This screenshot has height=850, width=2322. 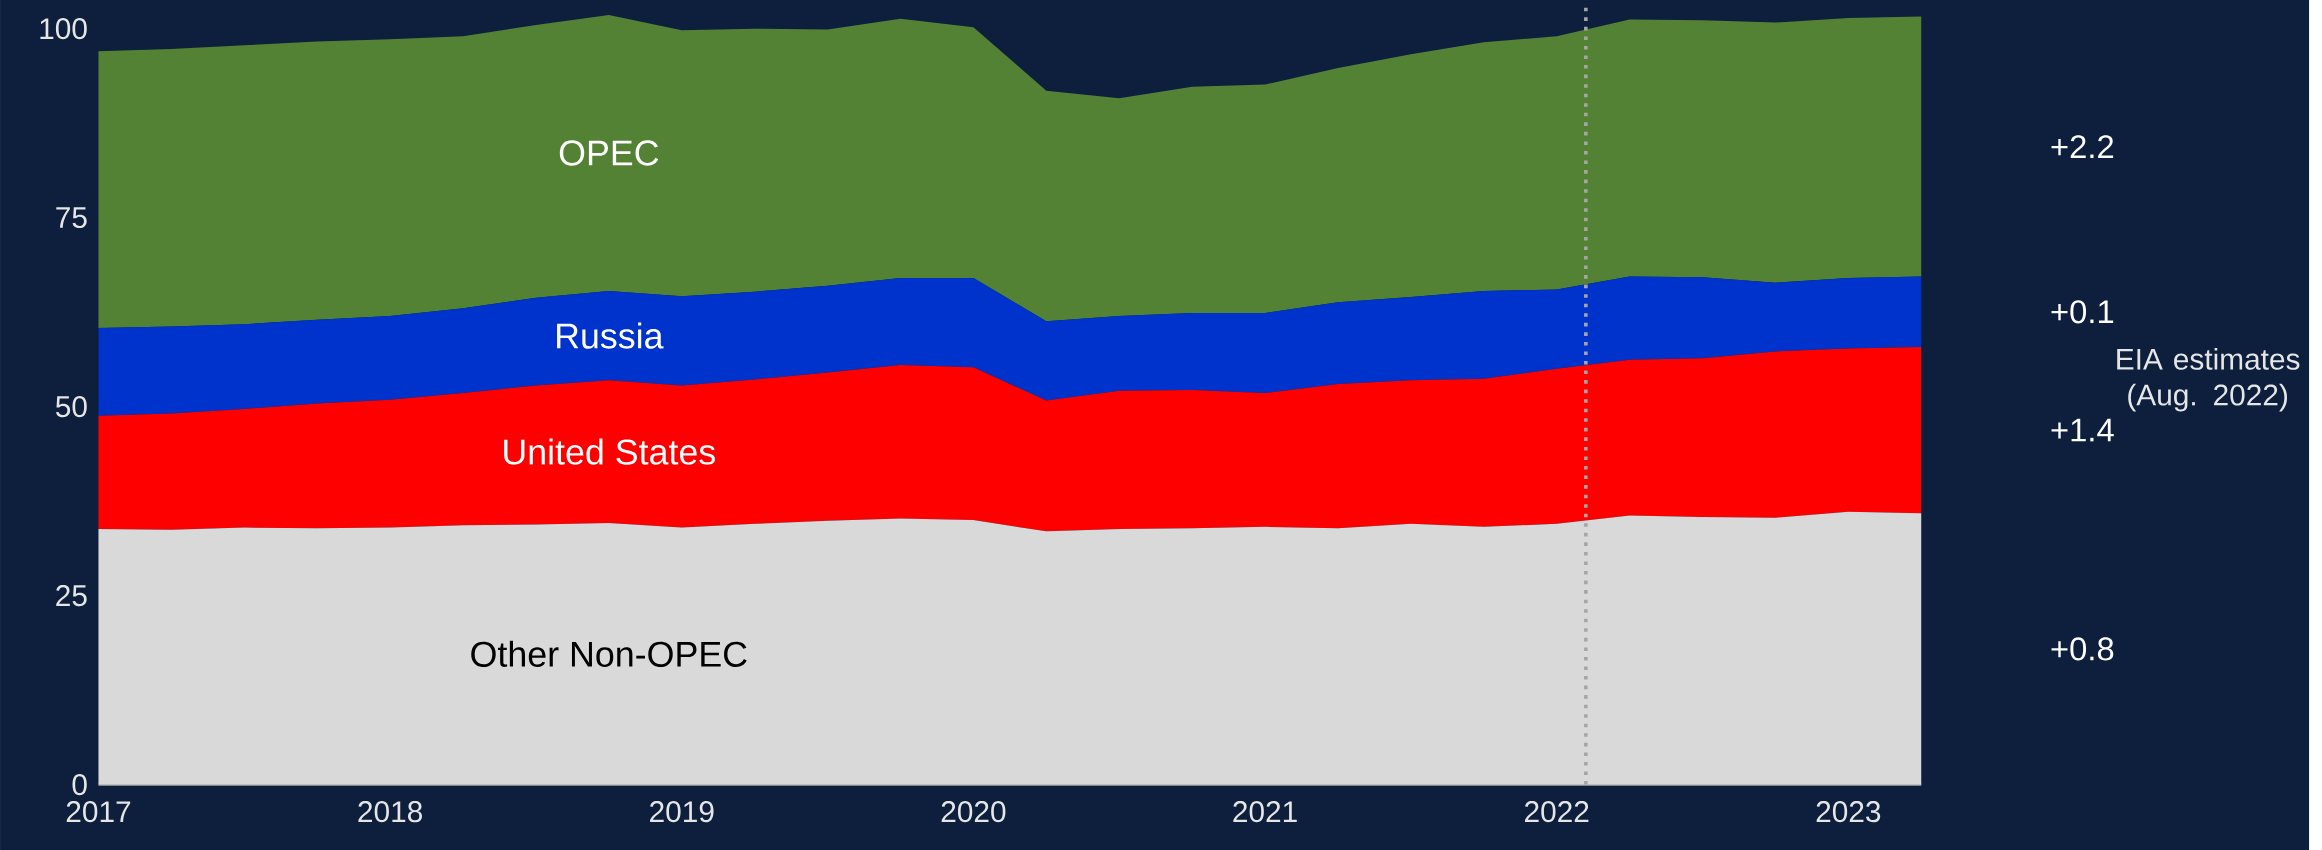 What do you see at coordinates (63, 28) in the screenshot?
I see `y-tick-label: 100` at bounding box center [63, 28].